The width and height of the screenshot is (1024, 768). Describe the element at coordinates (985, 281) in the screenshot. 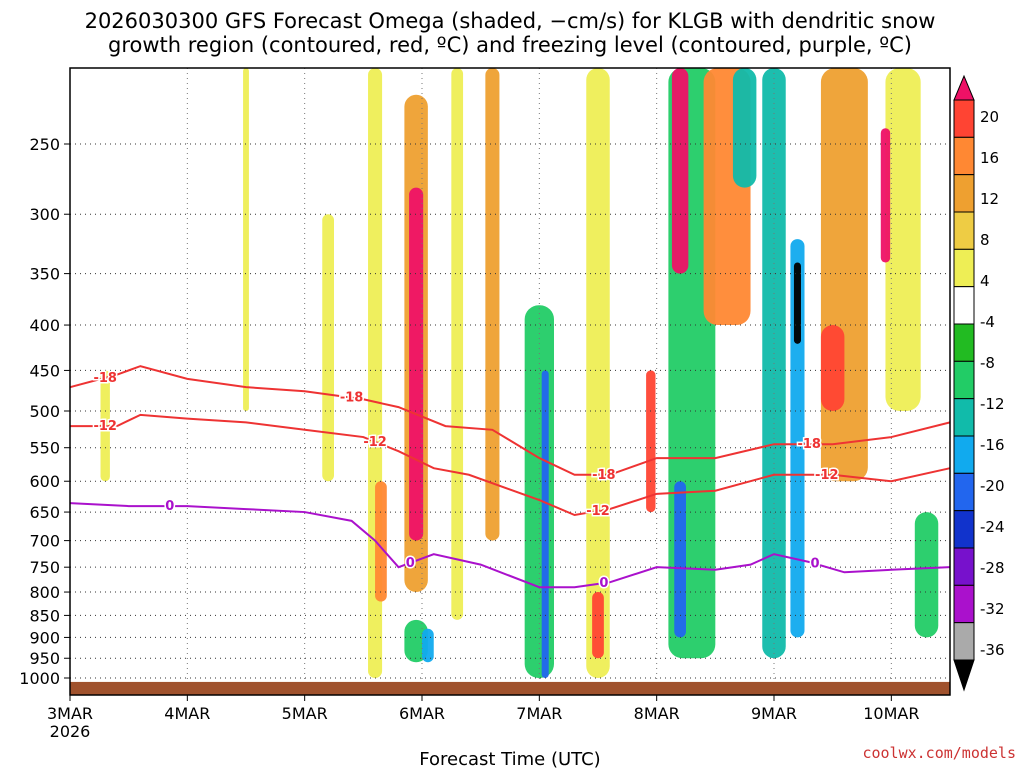

I see `colorbar-label-4: 4` at that location.